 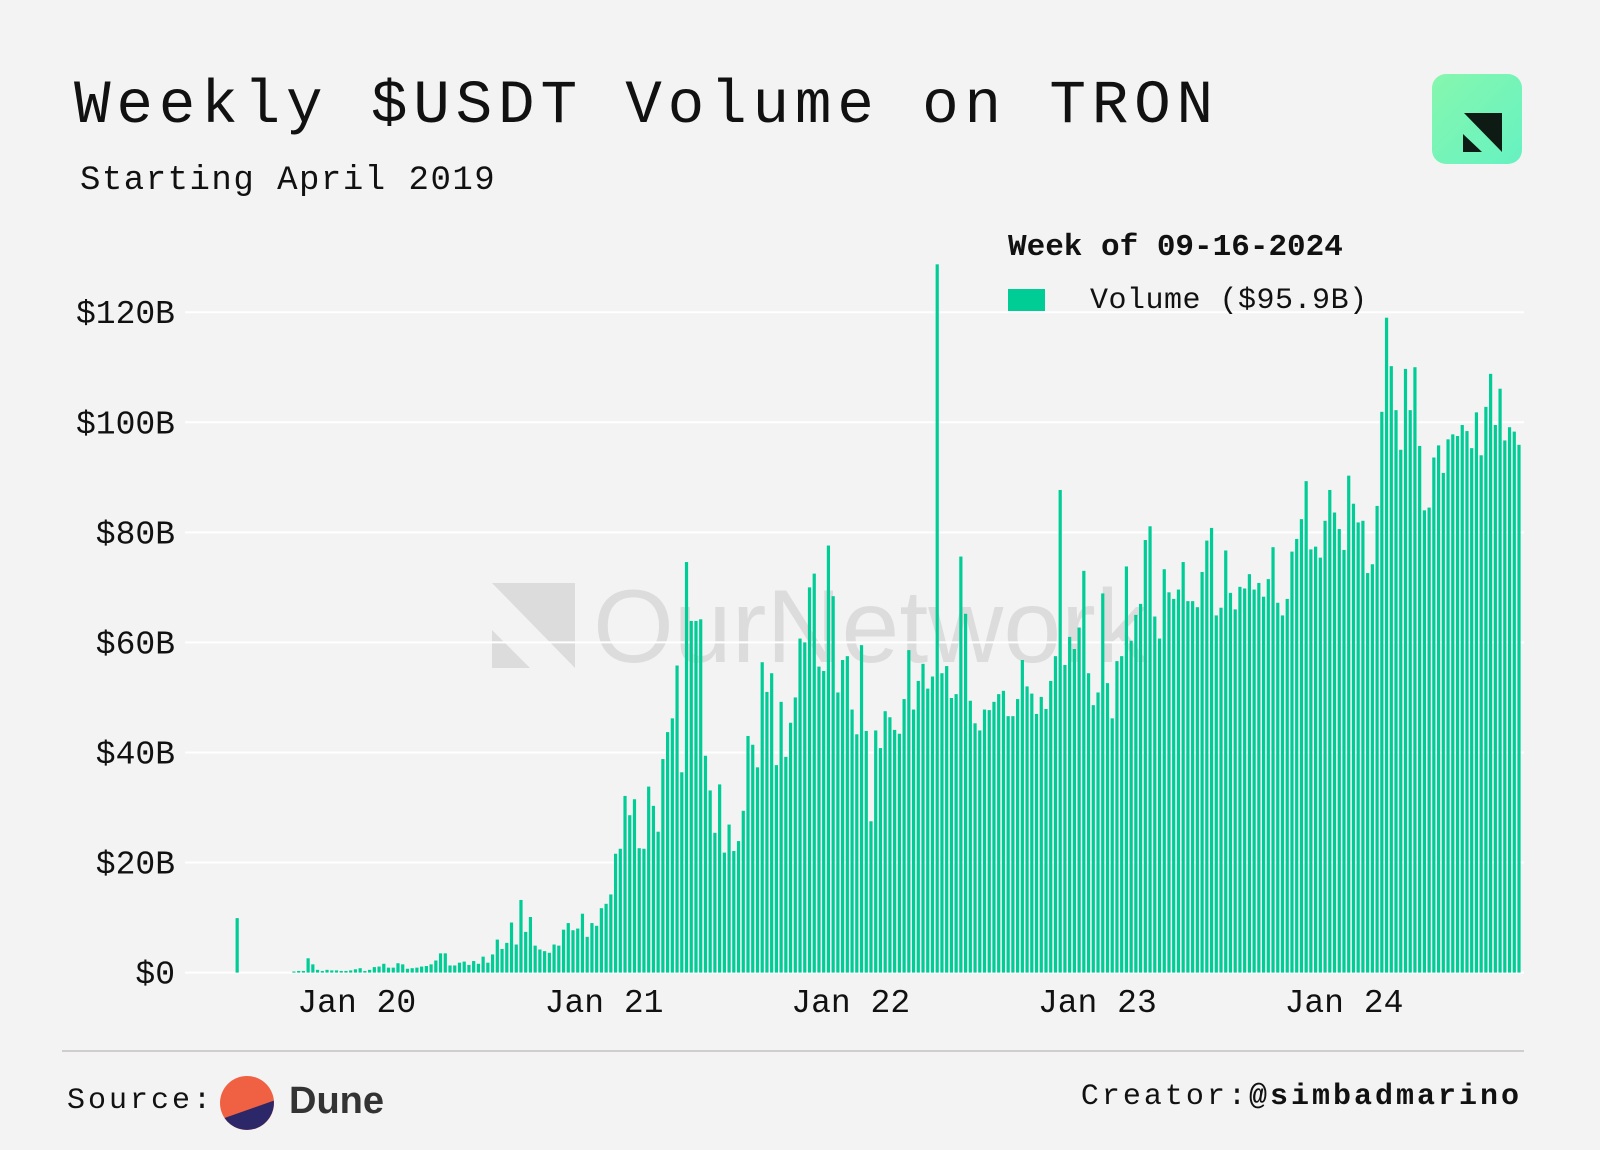 I want to click on legend-series-name: Volume, so click(x=1146, y=301).